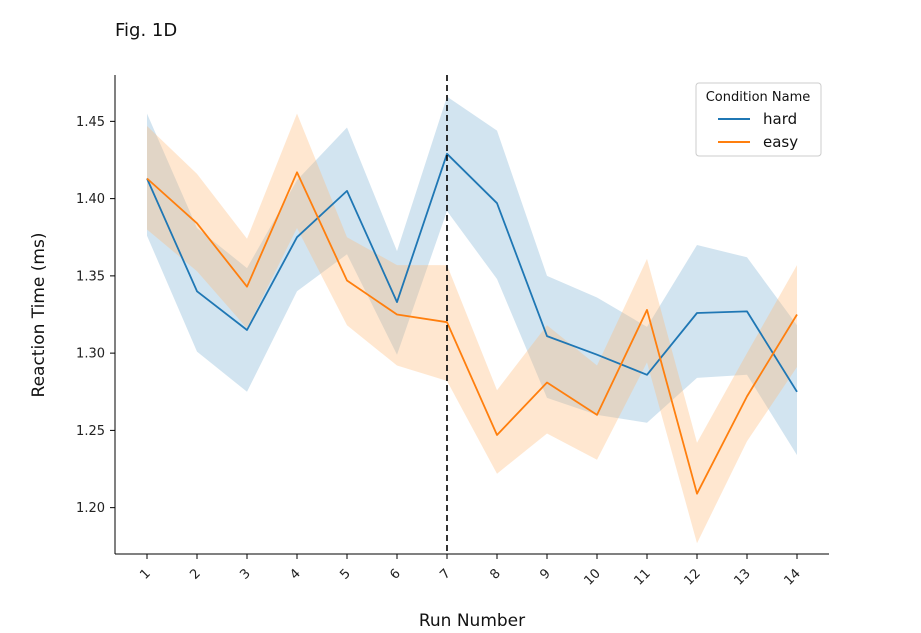  I want to click on x-tick-label: 9, so click(545, 574).